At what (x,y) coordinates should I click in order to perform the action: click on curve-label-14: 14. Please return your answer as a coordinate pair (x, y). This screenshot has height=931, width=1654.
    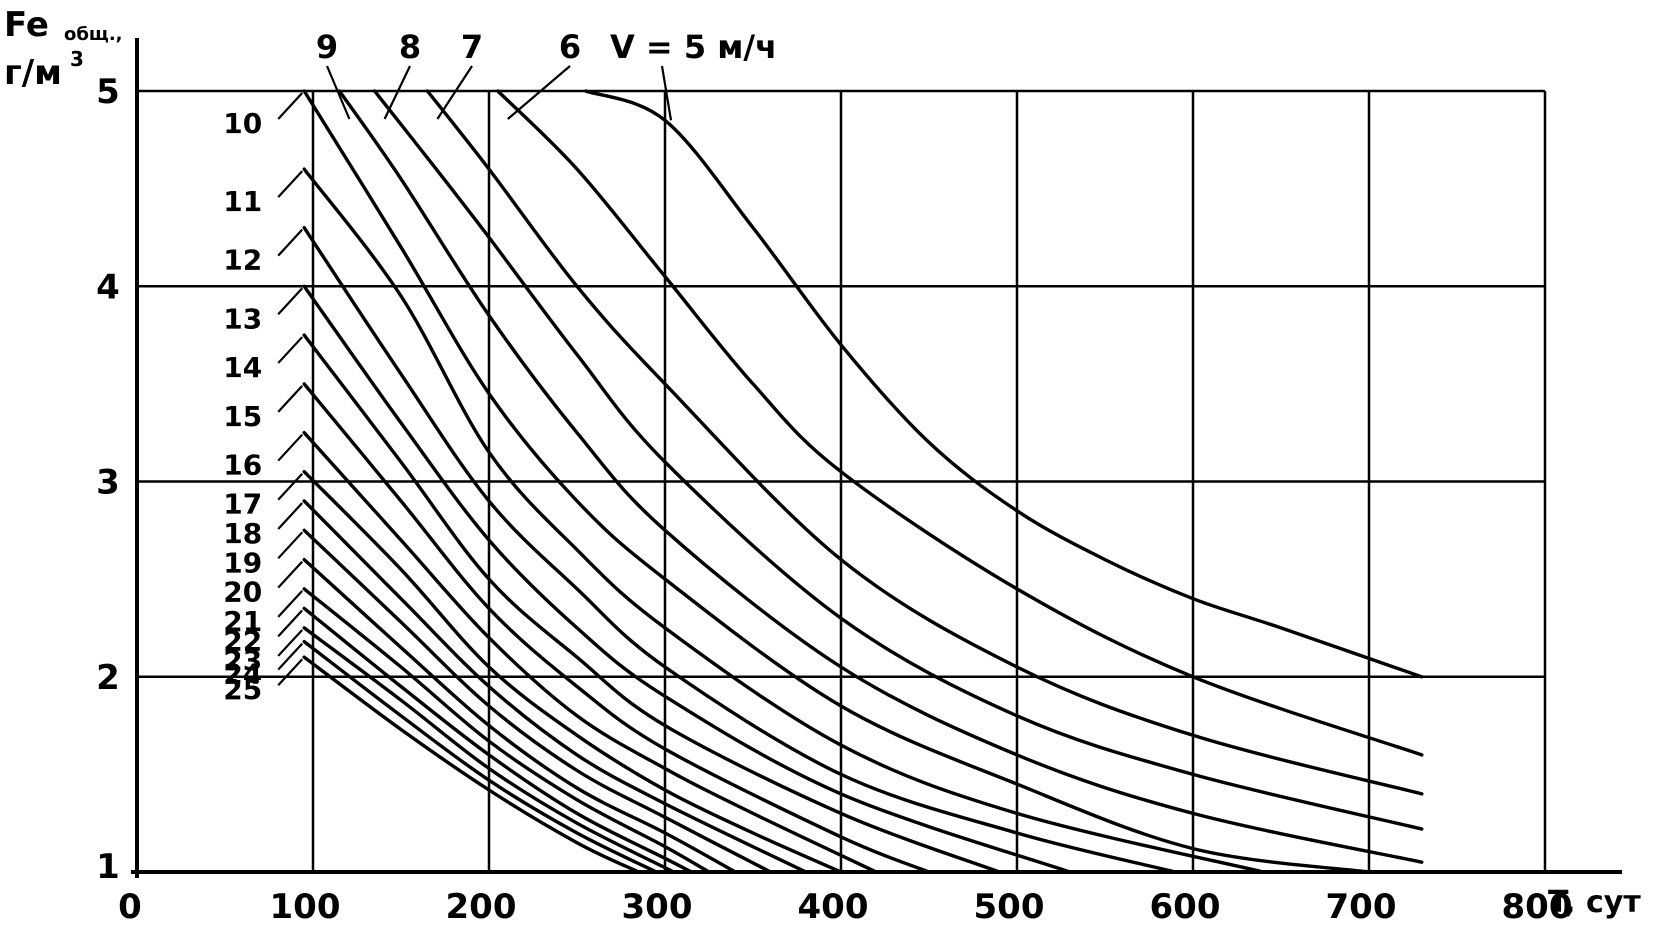
    Looking at the image, I should click on (242, 367).